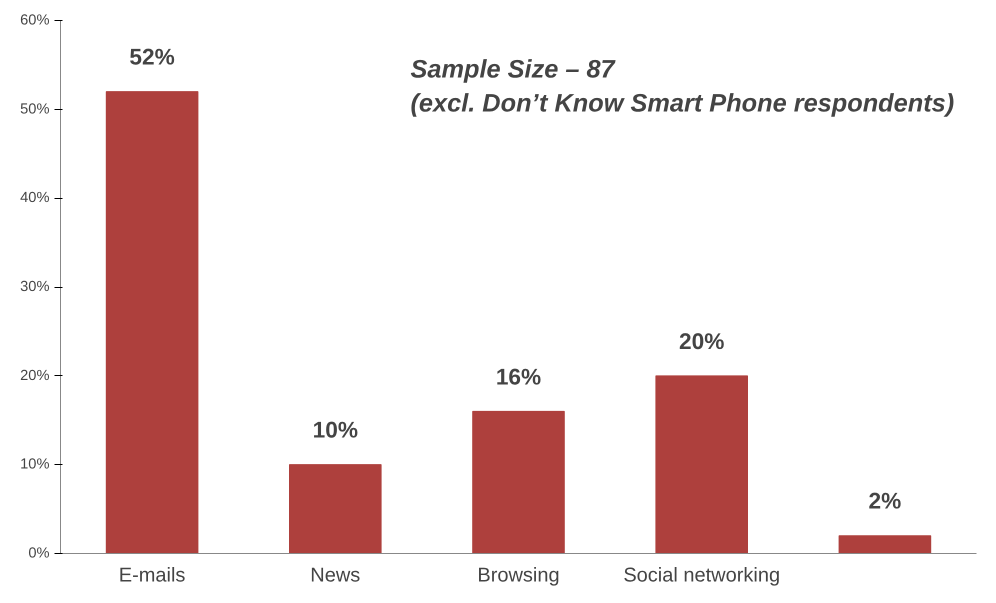 Image resolution: width=996 pixels, height=603 pixels. Describe the element at coordinates (513, 70) in the screenshot. I see `annotation: Sample Size – 87` at that location.